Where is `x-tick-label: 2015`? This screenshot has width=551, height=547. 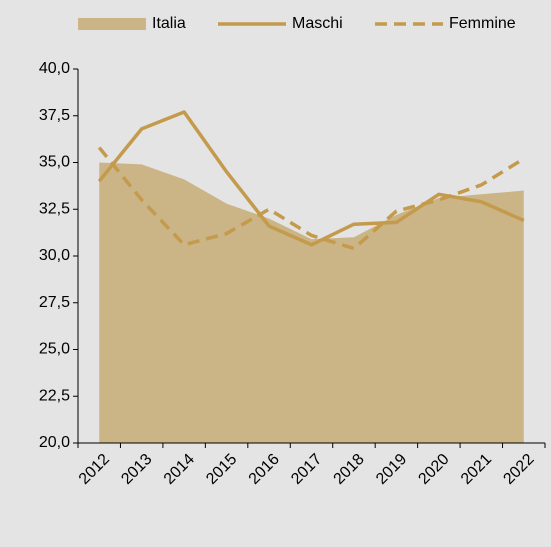
x-tick-label: 2015 is located at coordinates (221, 469).